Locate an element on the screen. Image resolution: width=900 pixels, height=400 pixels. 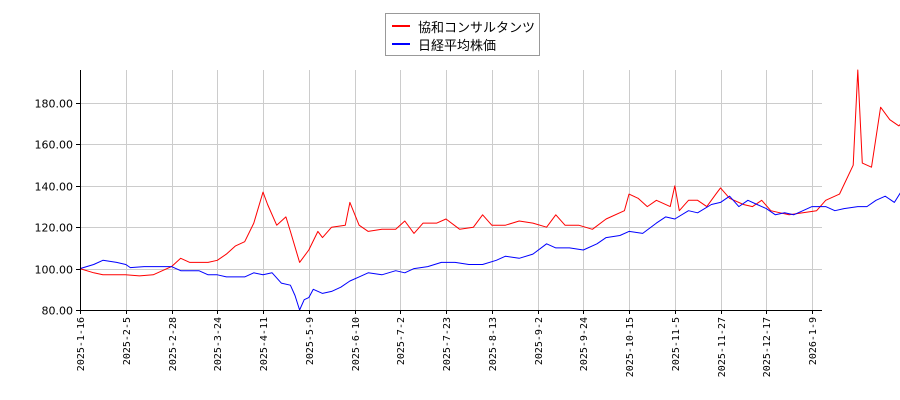
x-tick-label: 2025-11-27 is located at coordinates (722, 347).